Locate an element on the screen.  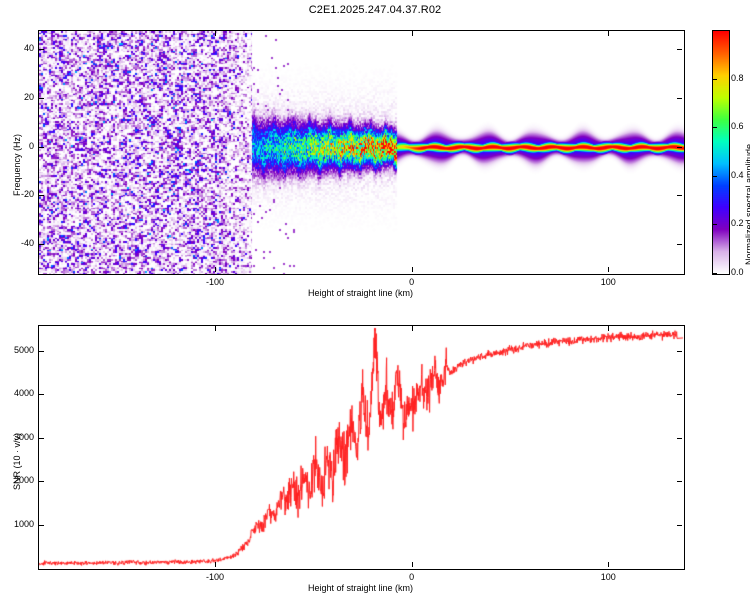
colorbar-ticklabel: 0.4 is located at coordinates (737, 174).